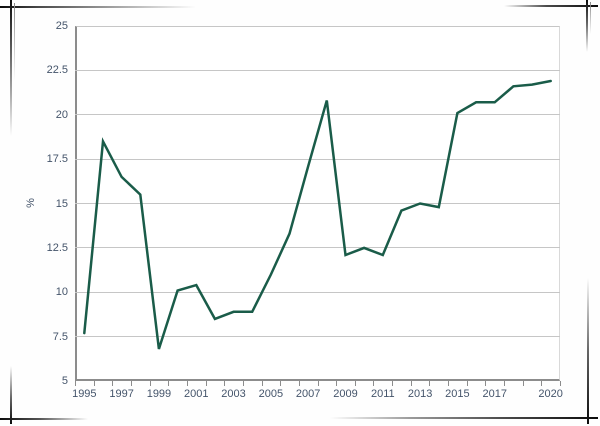 The width and height of the screenshot is (600, 426). Describe the element at coordinates (84, 394) in the screenshot. I see `x-tick-label: 1995` at that location.